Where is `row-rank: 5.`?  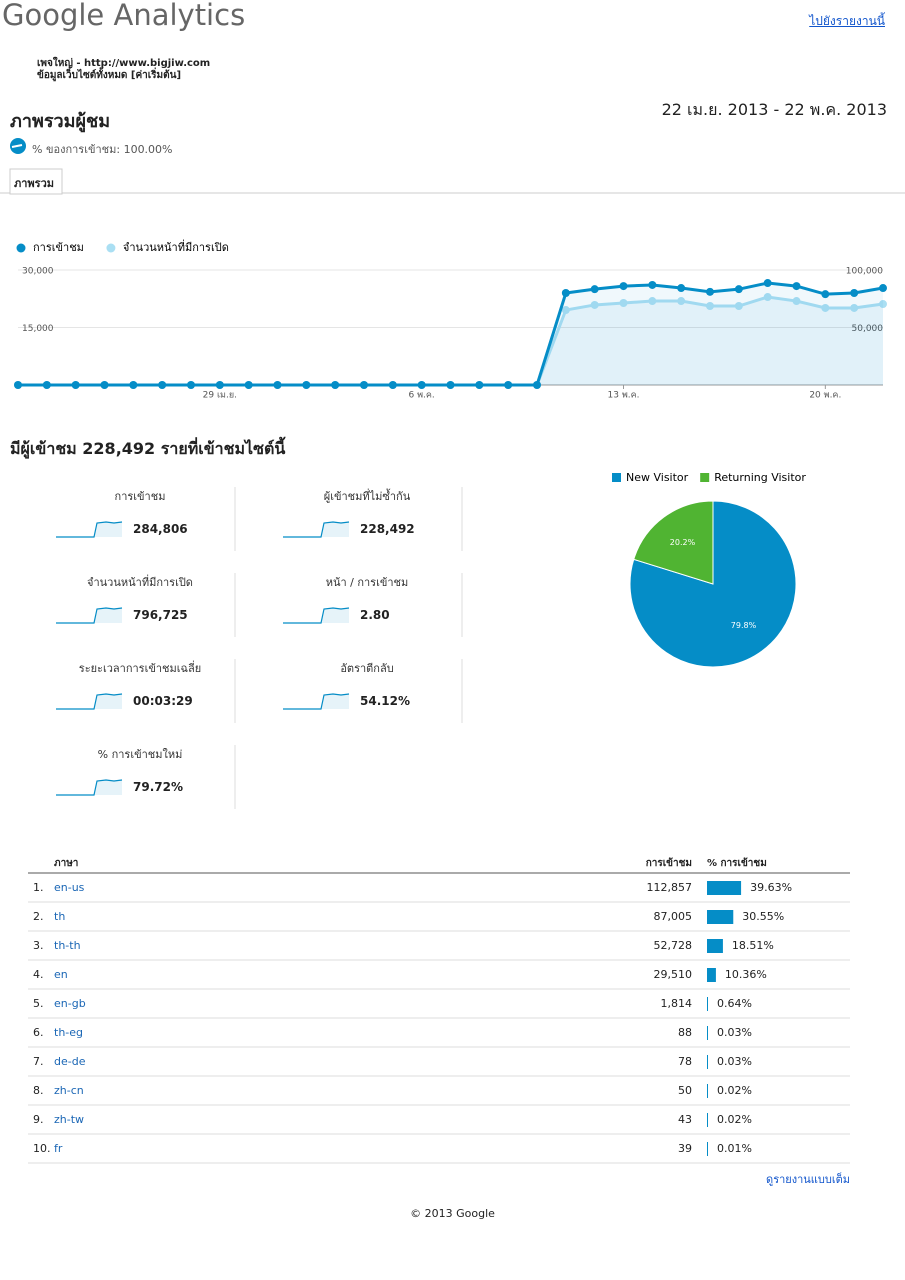 row-rank: 5. is located at coordinates (38, 1003).